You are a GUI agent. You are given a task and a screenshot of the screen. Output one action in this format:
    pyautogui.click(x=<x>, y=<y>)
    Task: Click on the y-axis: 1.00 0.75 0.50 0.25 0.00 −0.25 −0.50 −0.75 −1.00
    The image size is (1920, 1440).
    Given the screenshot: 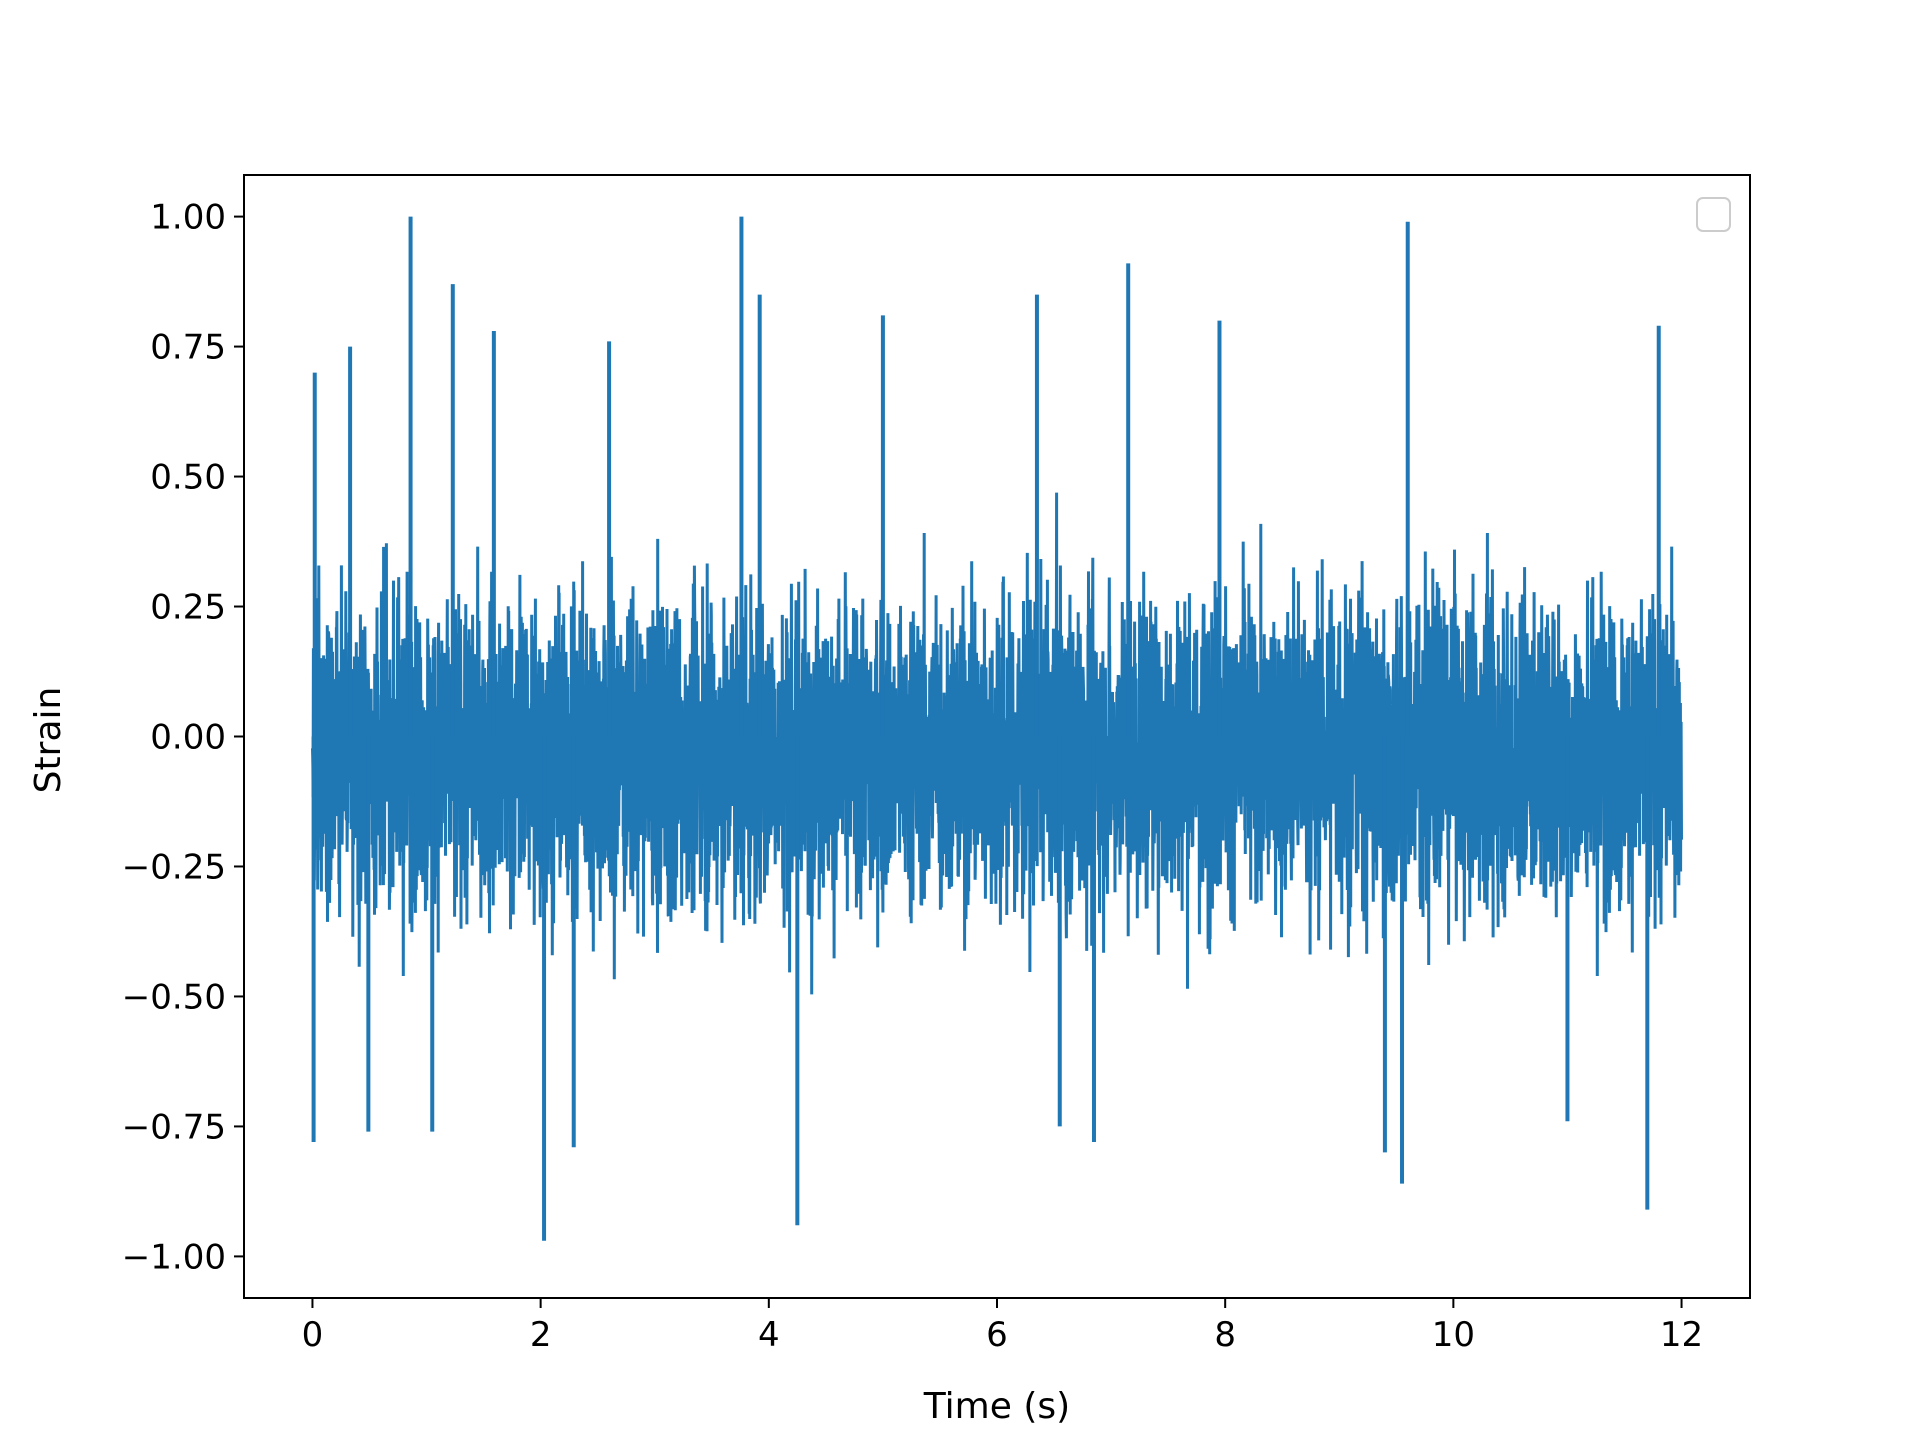 What is the action you would take?
    pyautogui.click(x=183, y=737)
    